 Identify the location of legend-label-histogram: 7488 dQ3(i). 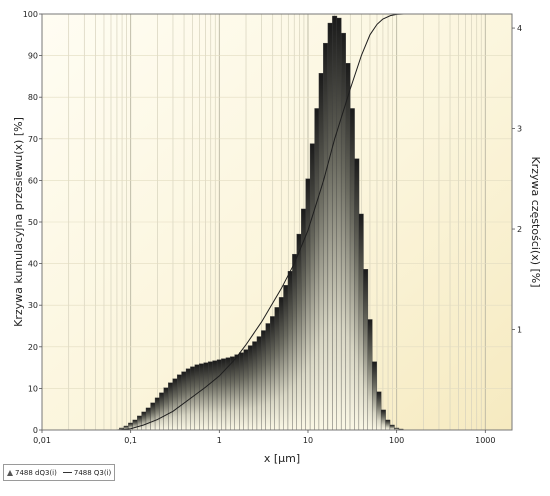
(36, 472).